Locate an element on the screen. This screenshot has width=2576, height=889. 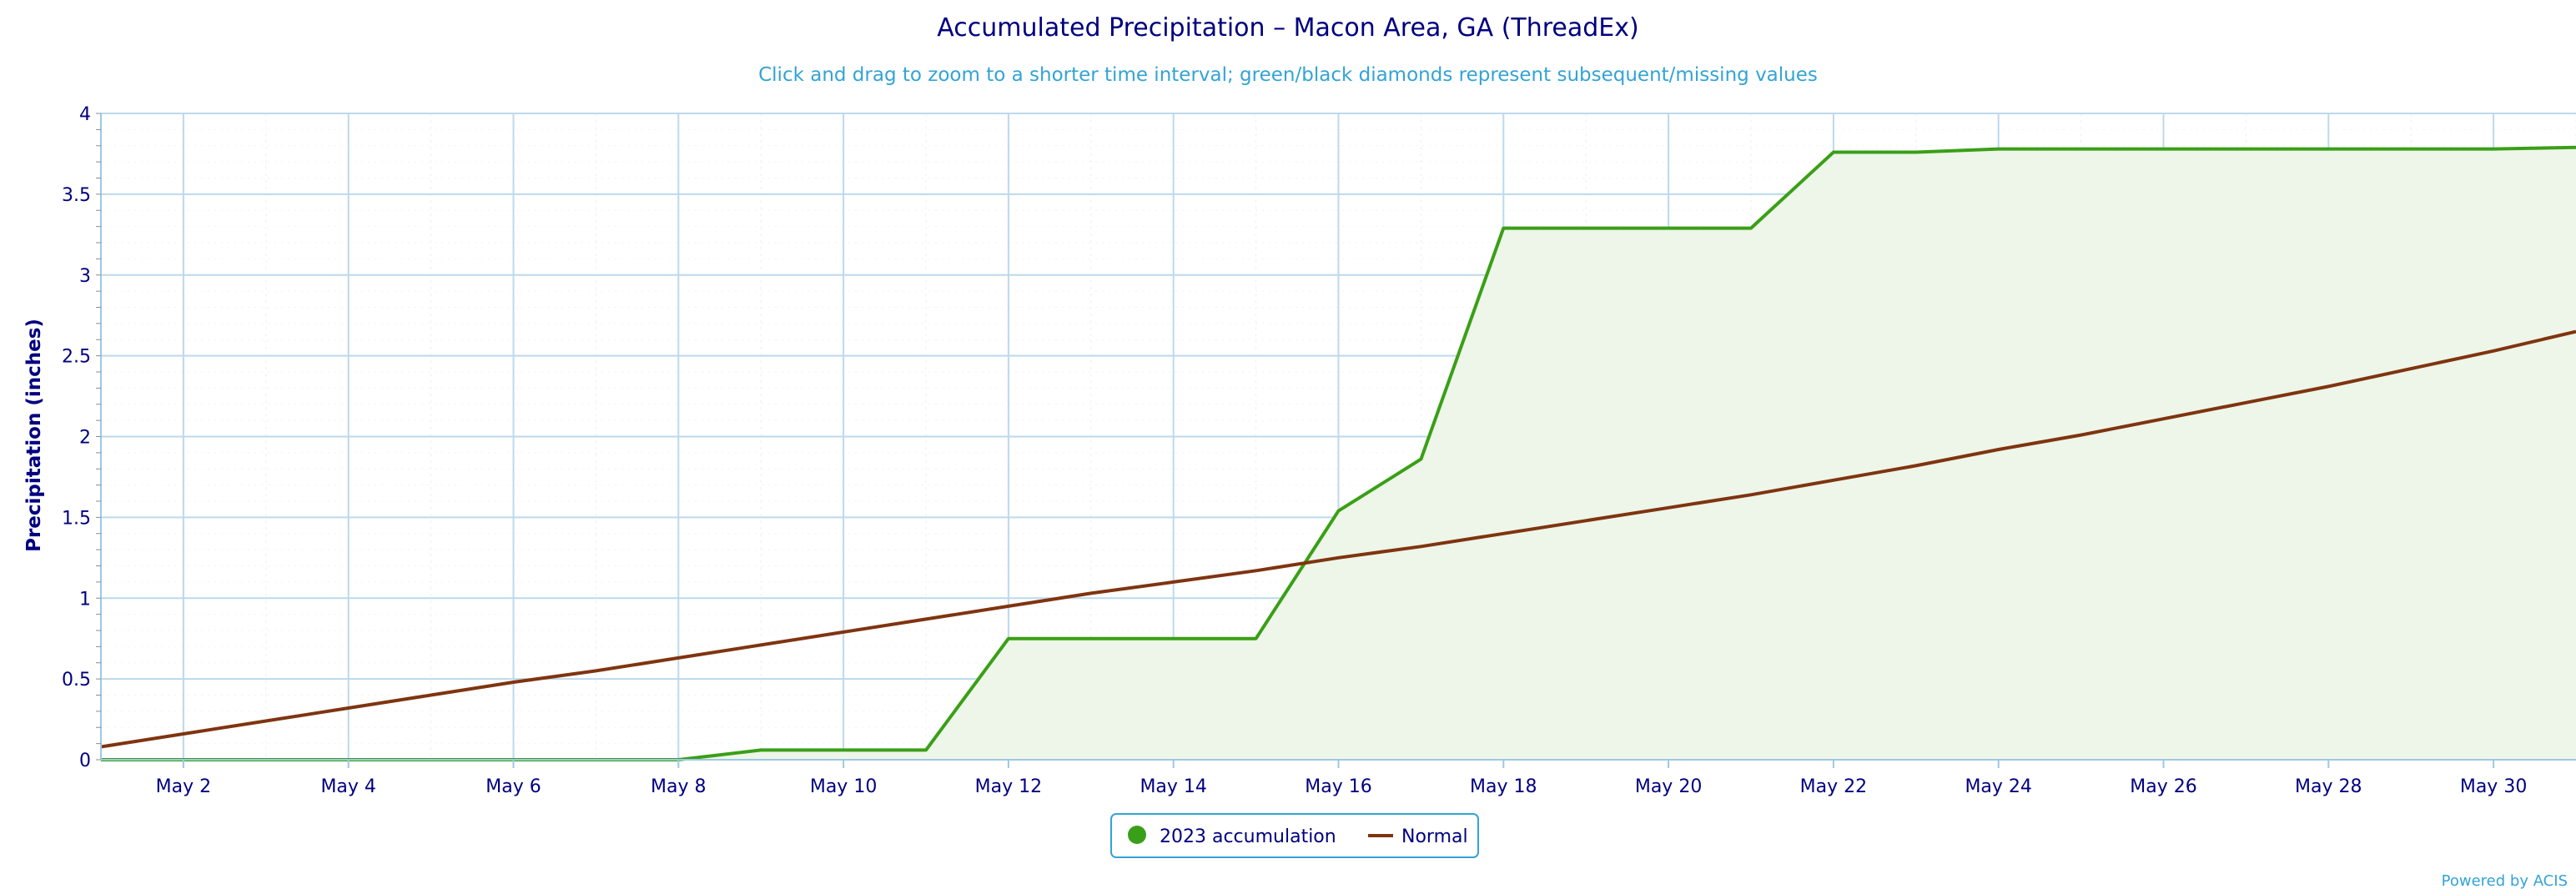
y-tick-label: 4 is located at coordinates (85, 114).